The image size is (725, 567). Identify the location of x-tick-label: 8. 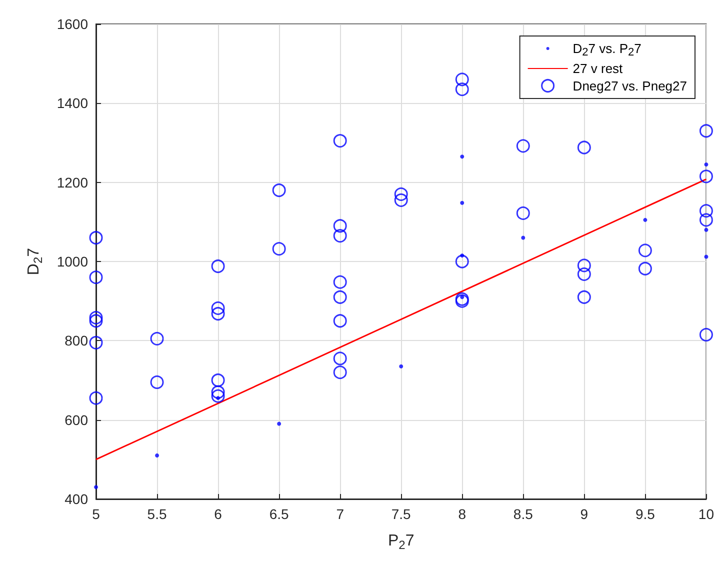
(462, 514).